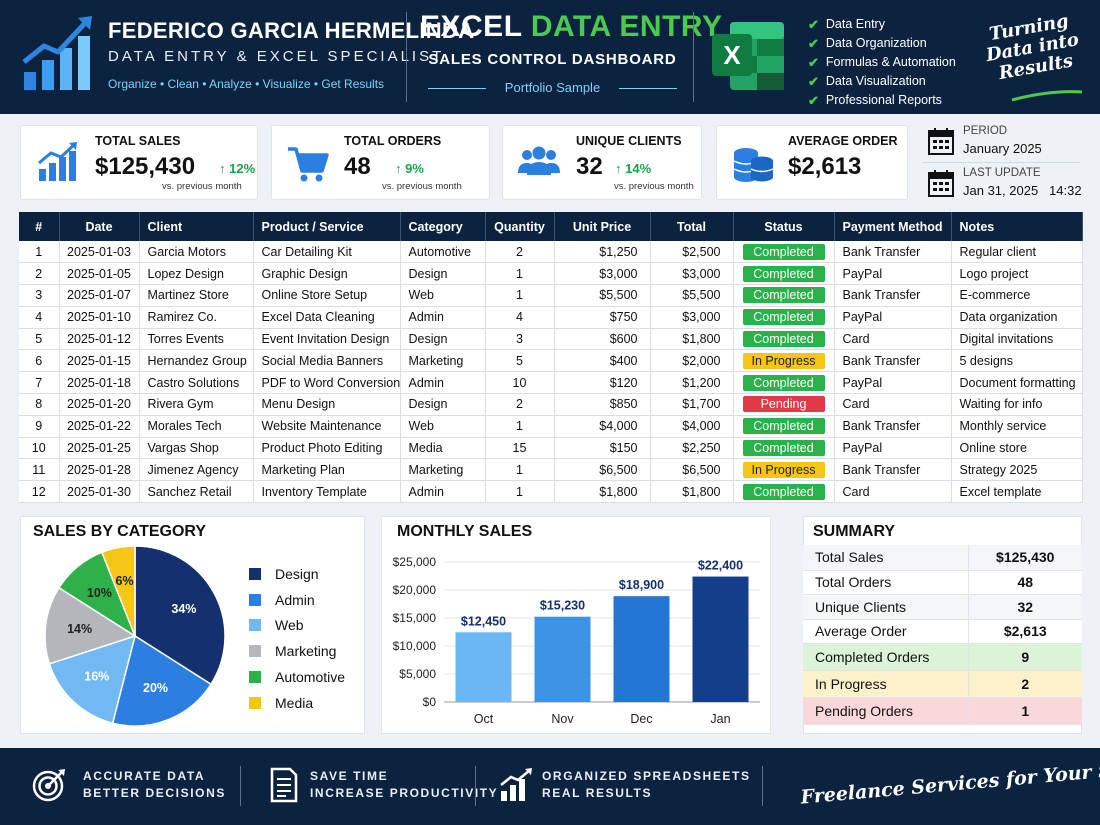 The width and height of the screenshot is (1100, 825). Describe the element at coordinates (39, 383) in the screenshot. I see `cell-n: 7` at that location.